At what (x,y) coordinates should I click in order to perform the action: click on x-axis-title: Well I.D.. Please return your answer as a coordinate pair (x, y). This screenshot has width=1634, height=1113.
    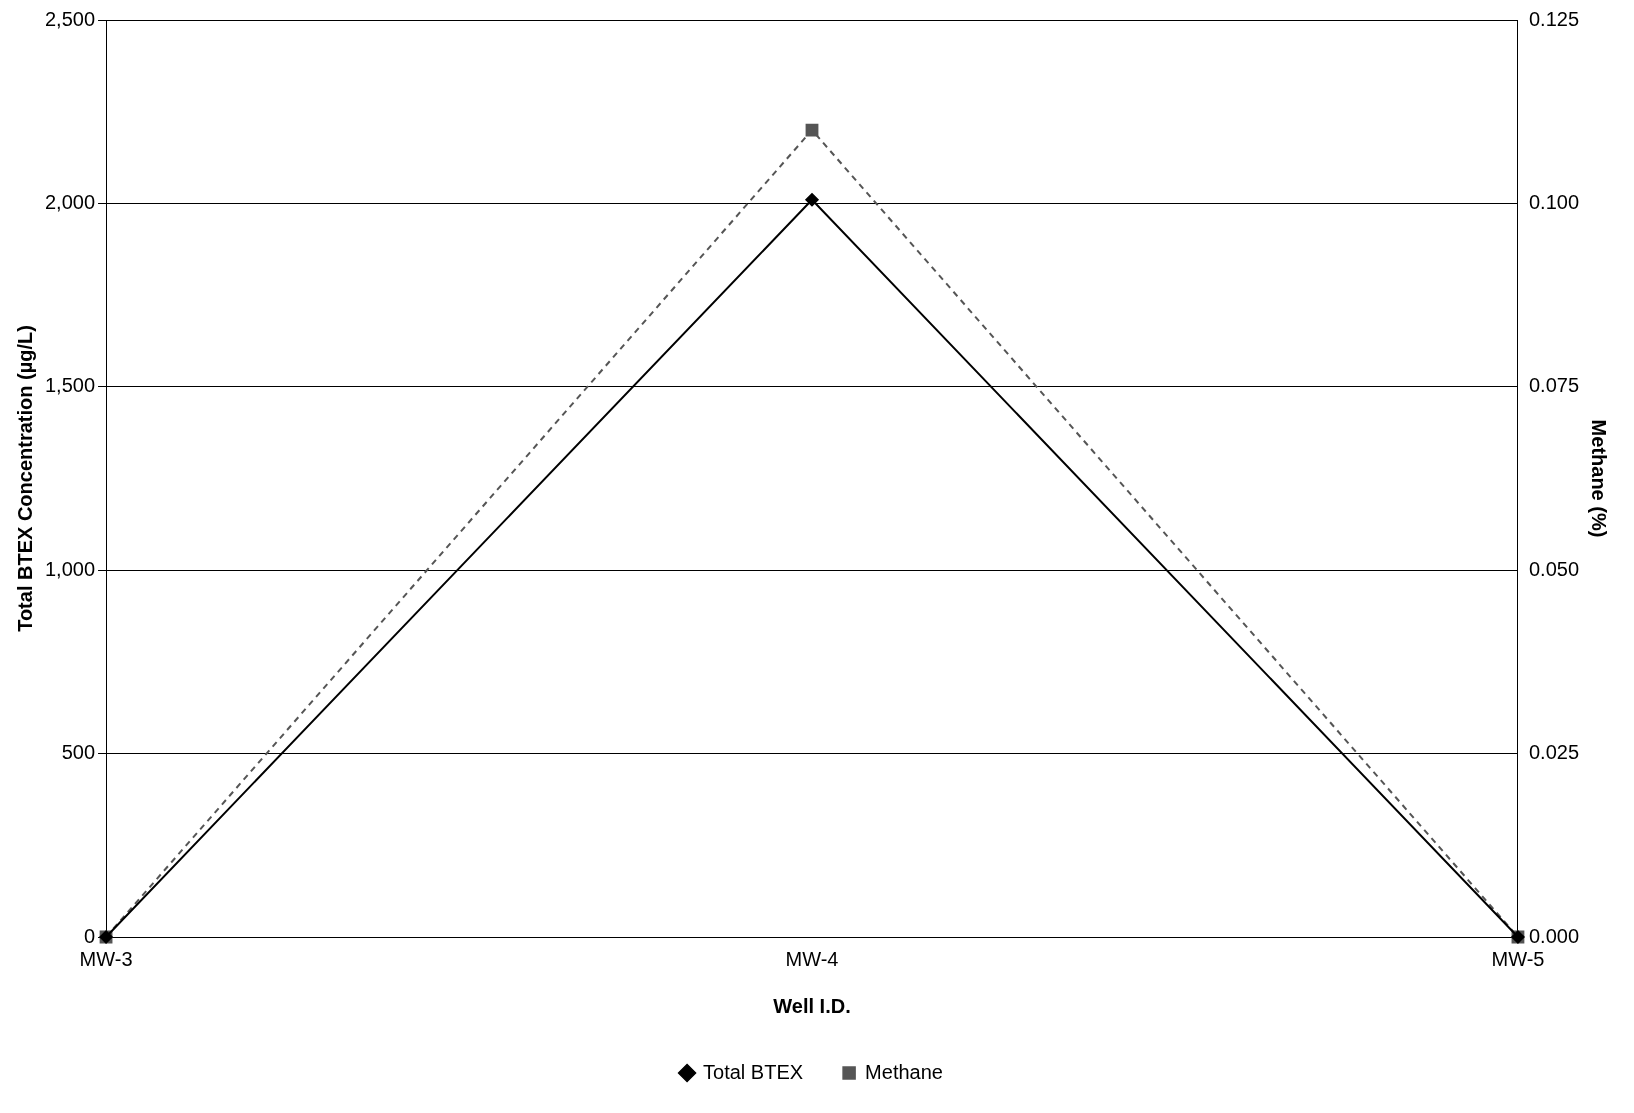
    Looking at the image, I should click on (812, 1005).